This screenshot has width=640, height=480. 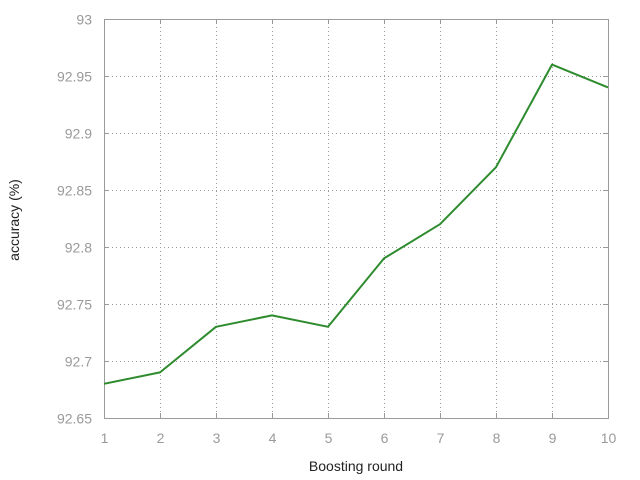 I want to click on x-tick-label: 10, so click(x=609, y=438).